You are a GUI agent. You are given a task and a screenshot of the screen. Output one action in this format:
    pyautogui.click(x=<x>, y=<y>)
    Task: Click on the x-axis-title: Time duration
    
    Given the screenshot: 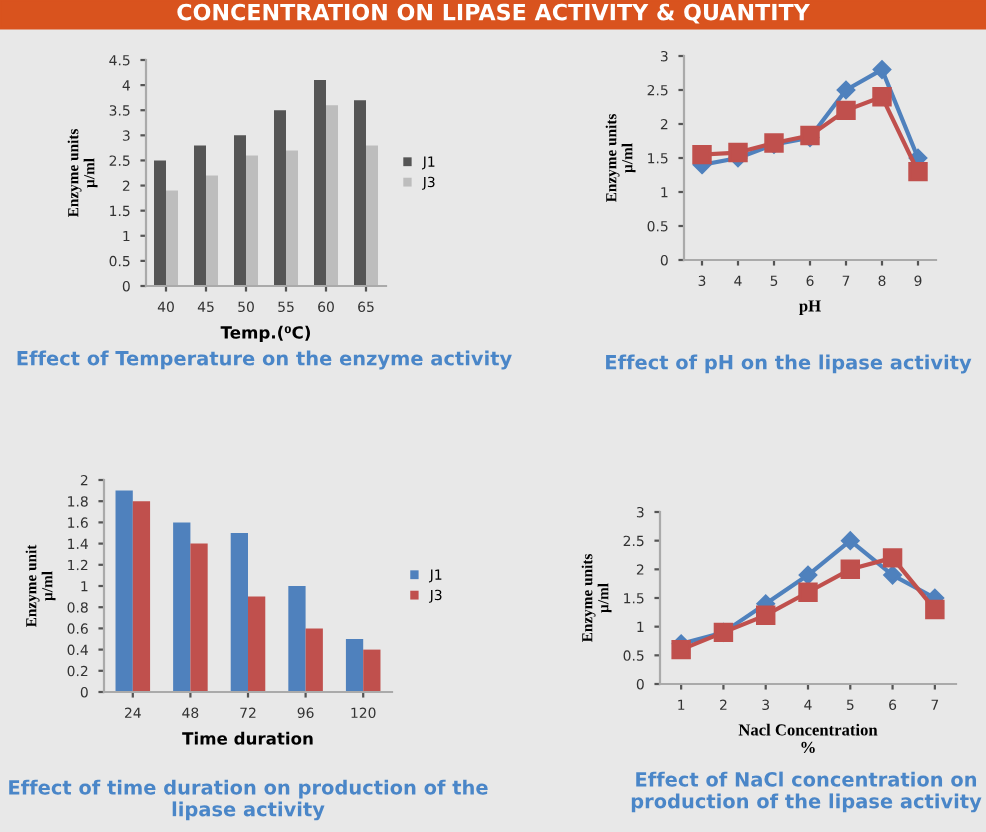 What is the action you would take?
    pyautogui.click(x=247, y=738)
    